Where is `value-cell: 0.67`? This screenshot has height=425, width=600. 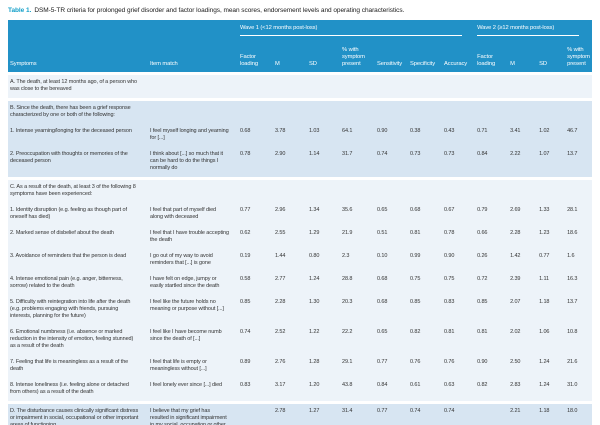 value-cell: 0.67 is located at coordinates (459, 214).